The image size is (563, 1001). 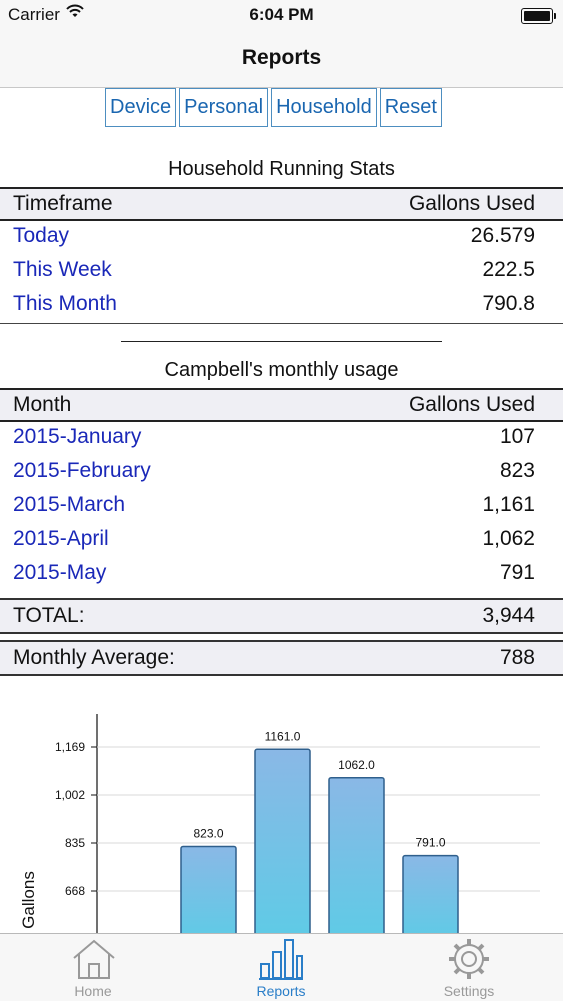 I want to click on table-row: 2015-April 1,062, so click(x=281, y=541).